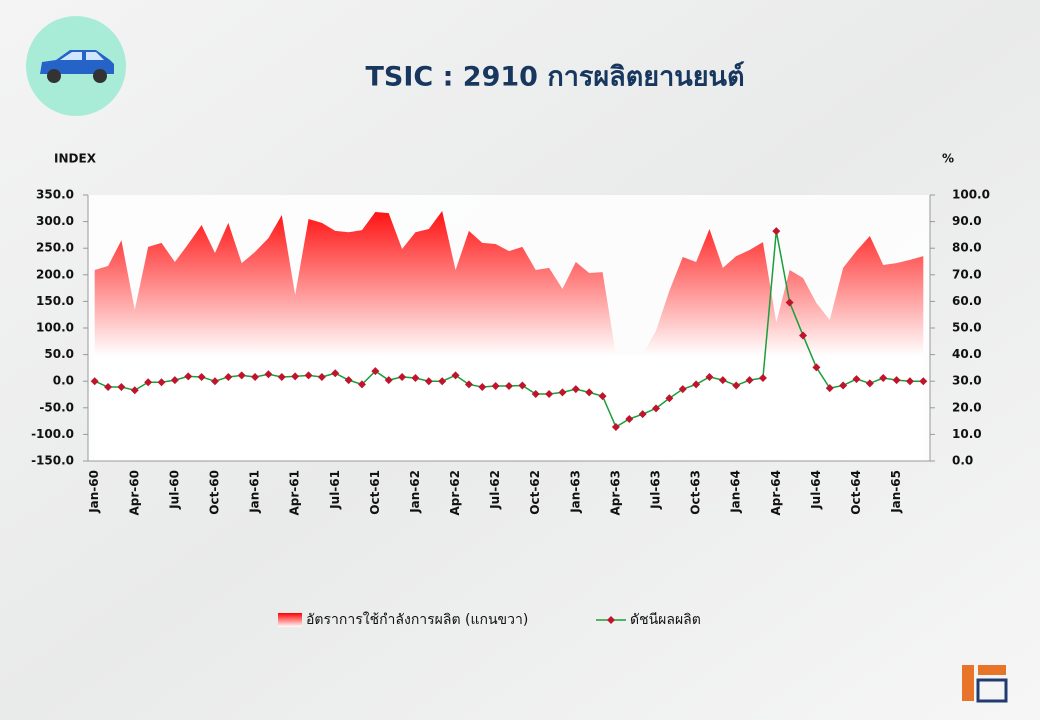  I want to click on legend-label: ดัชนีผลผลิต, so click(665, 620).